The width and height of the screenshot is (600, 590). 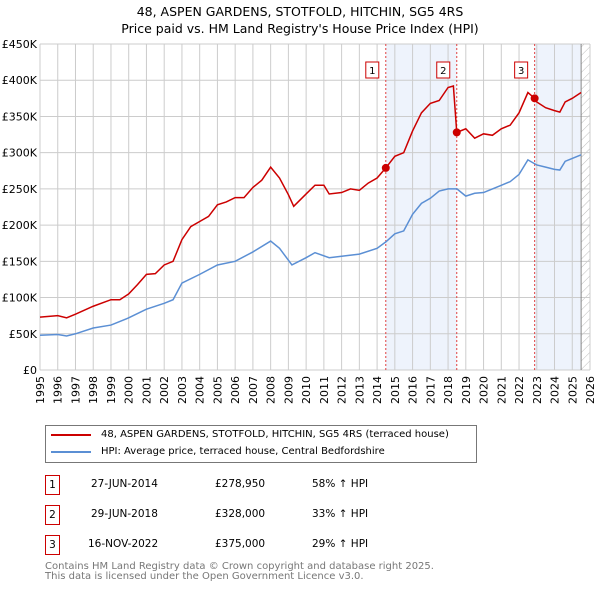 I want to click on x-tick-label: 2000, so click(x=129, y=390).